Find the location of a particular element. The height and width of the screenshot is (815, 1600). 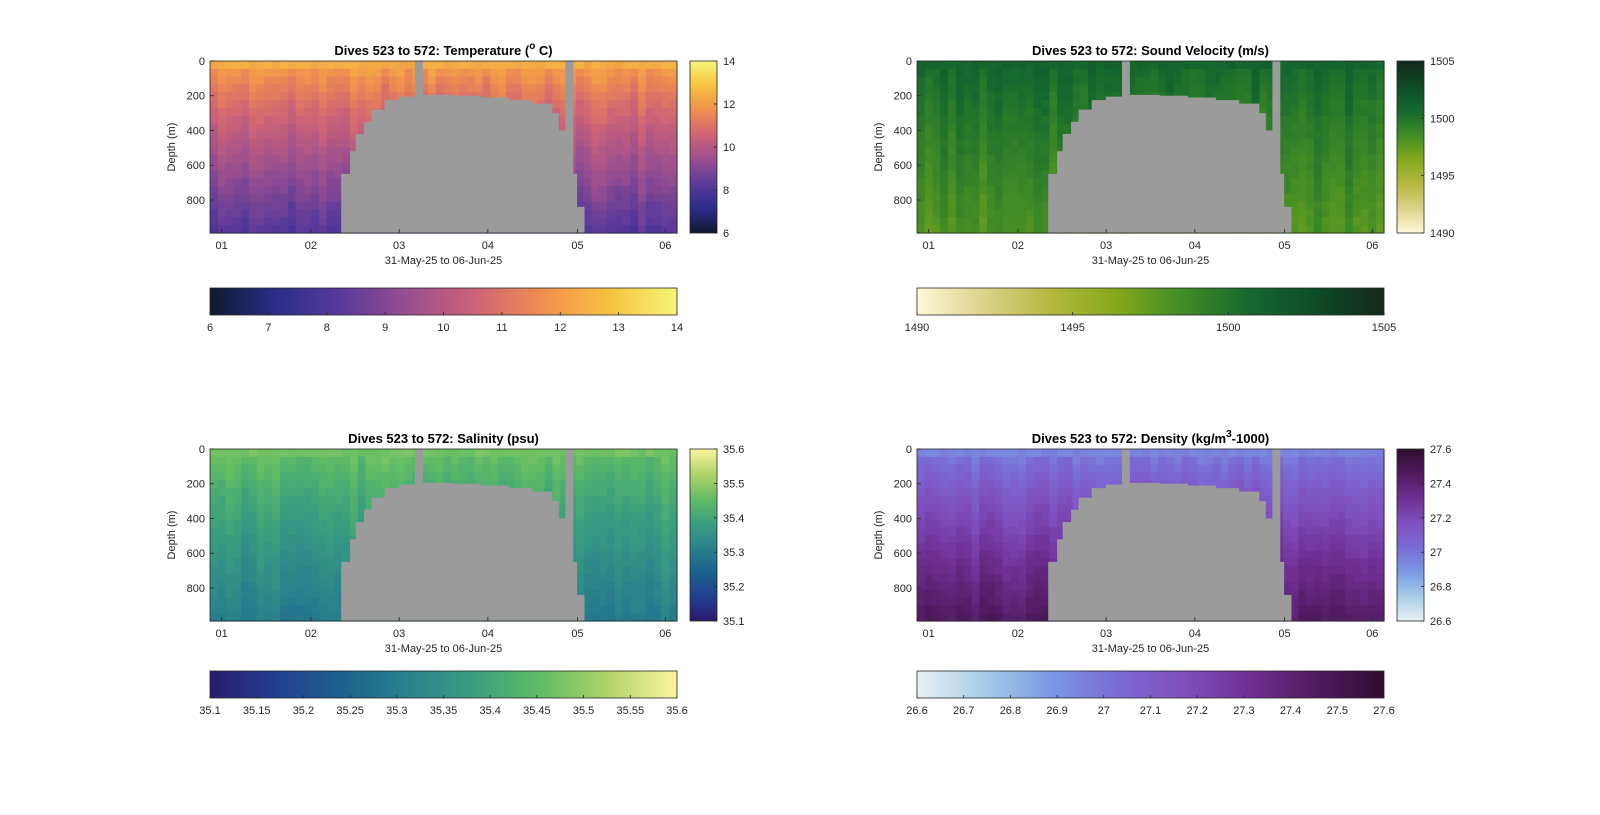

colorbar-tick-label: 35.25 is located at coordinates (350, 711).